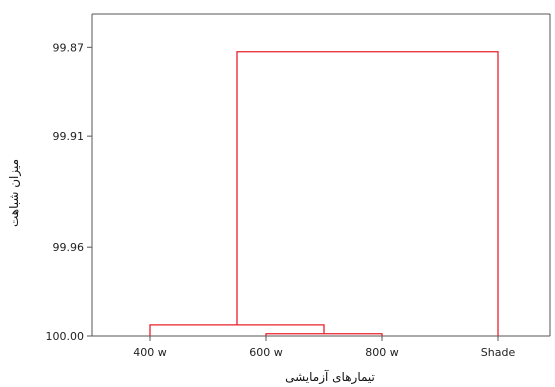 This screenshot has width=555, height=387. Describe the element at coordinates (150, 352) in the screenshot. I see `leaf-label: 400 w` at that location.